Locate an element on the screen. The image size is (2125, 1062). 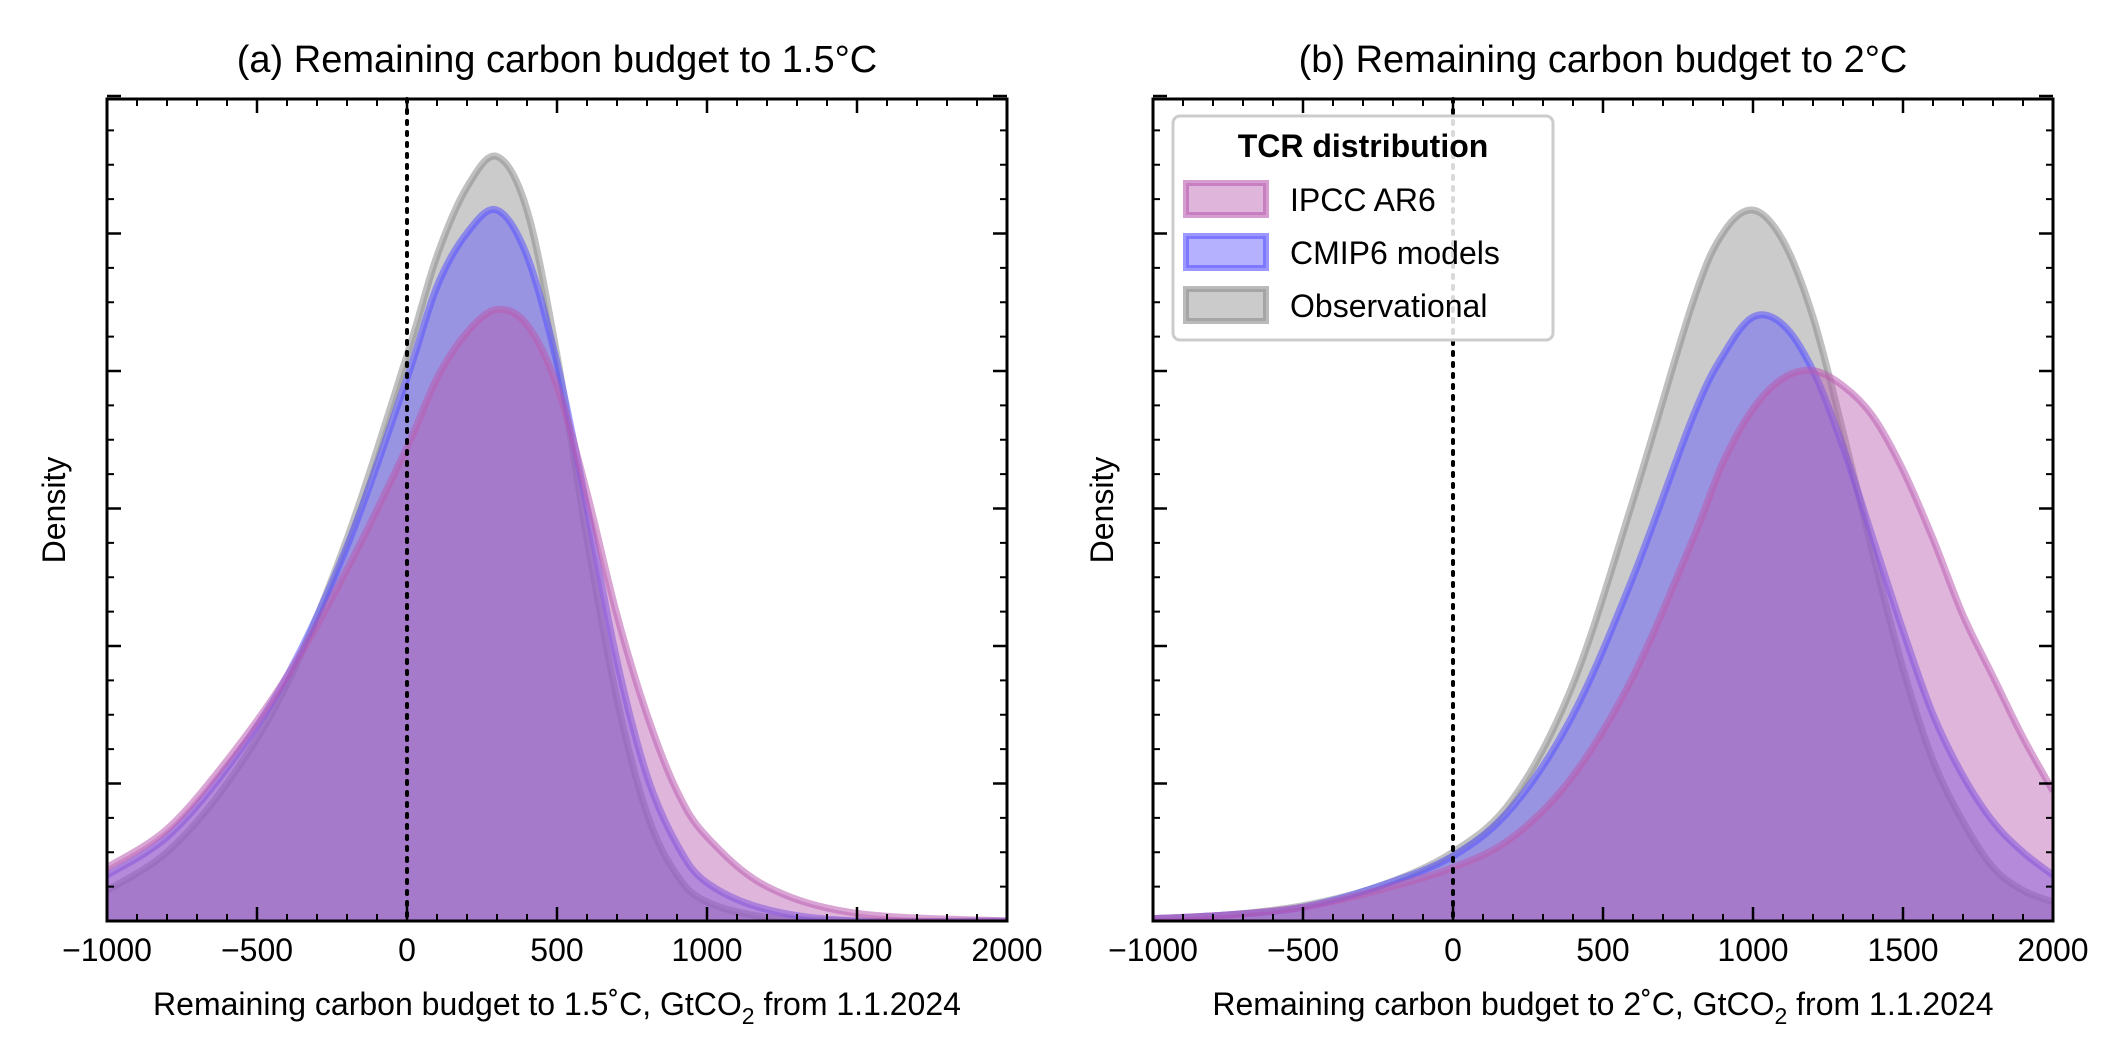
legend-swatch-ipcc is located at coordinates (1226, 199).